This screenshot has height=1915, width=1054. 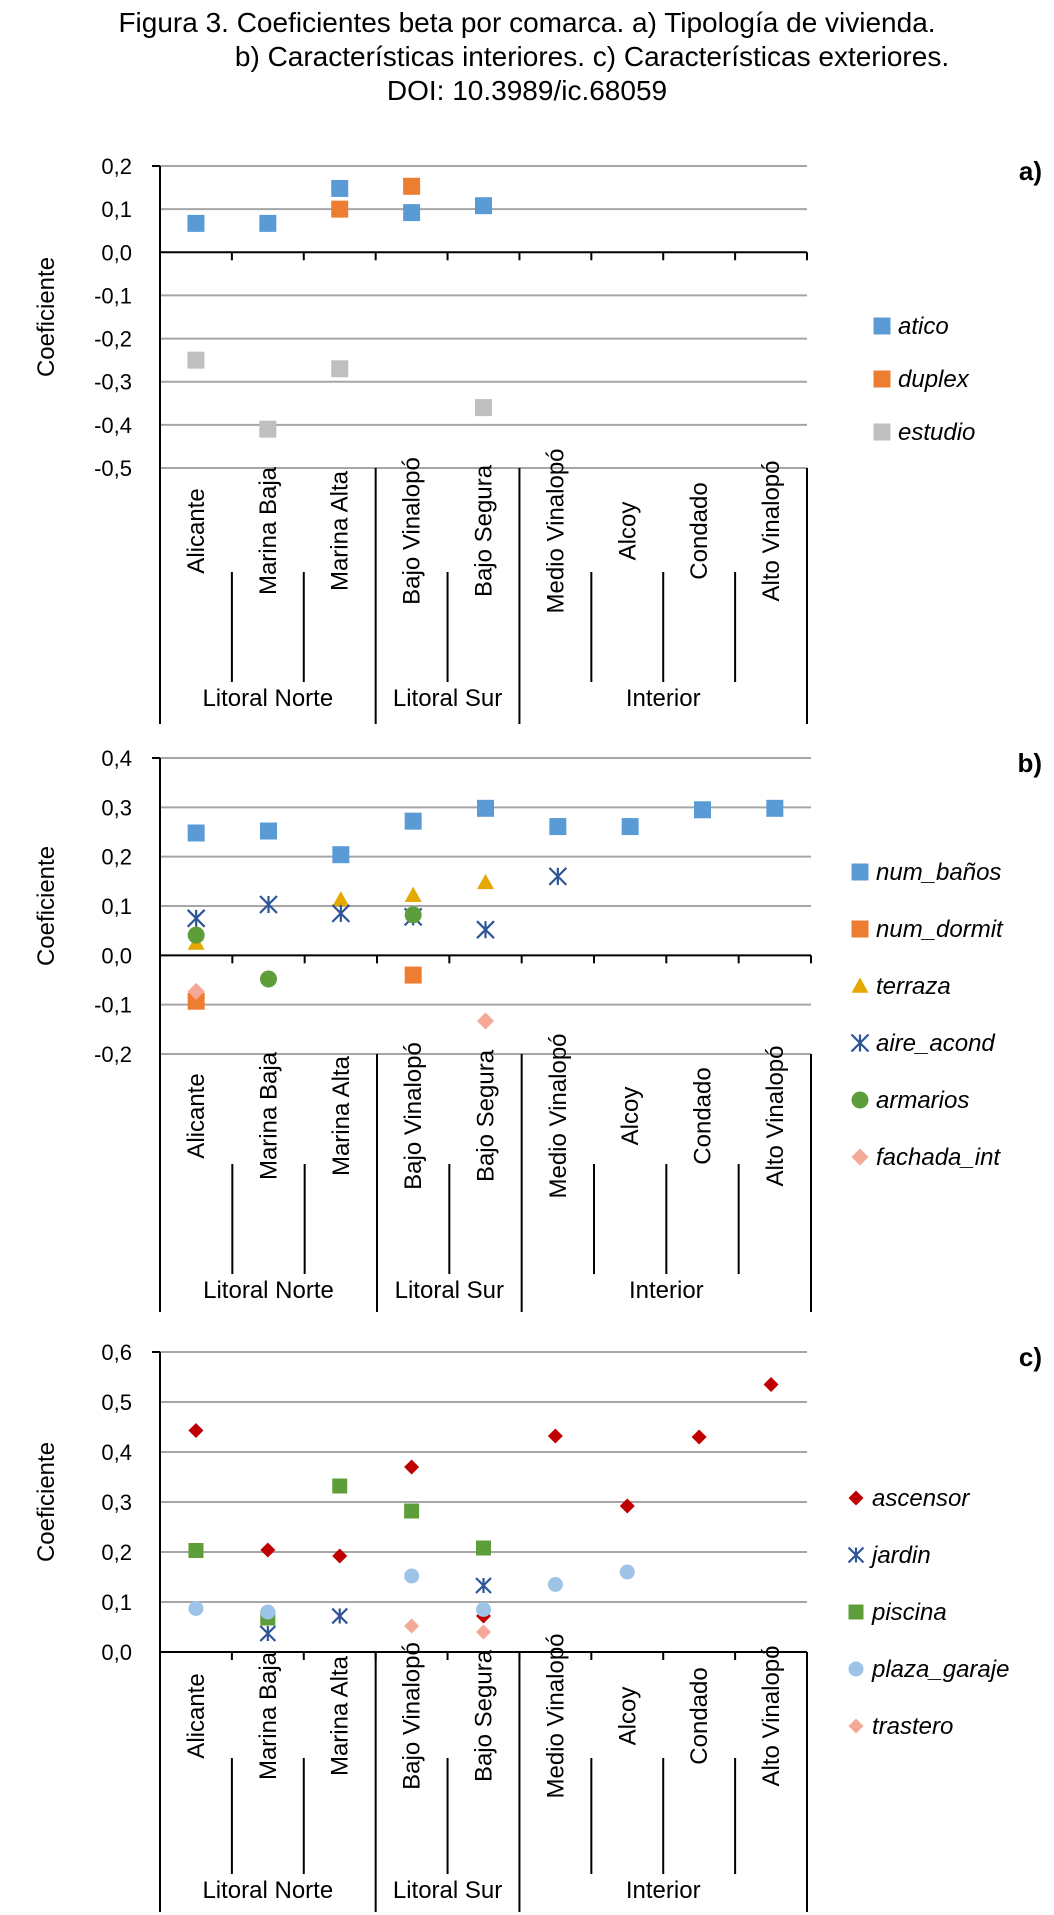 I want to click on legend-label-armarios: armarios, so click(x=922, y=1100).